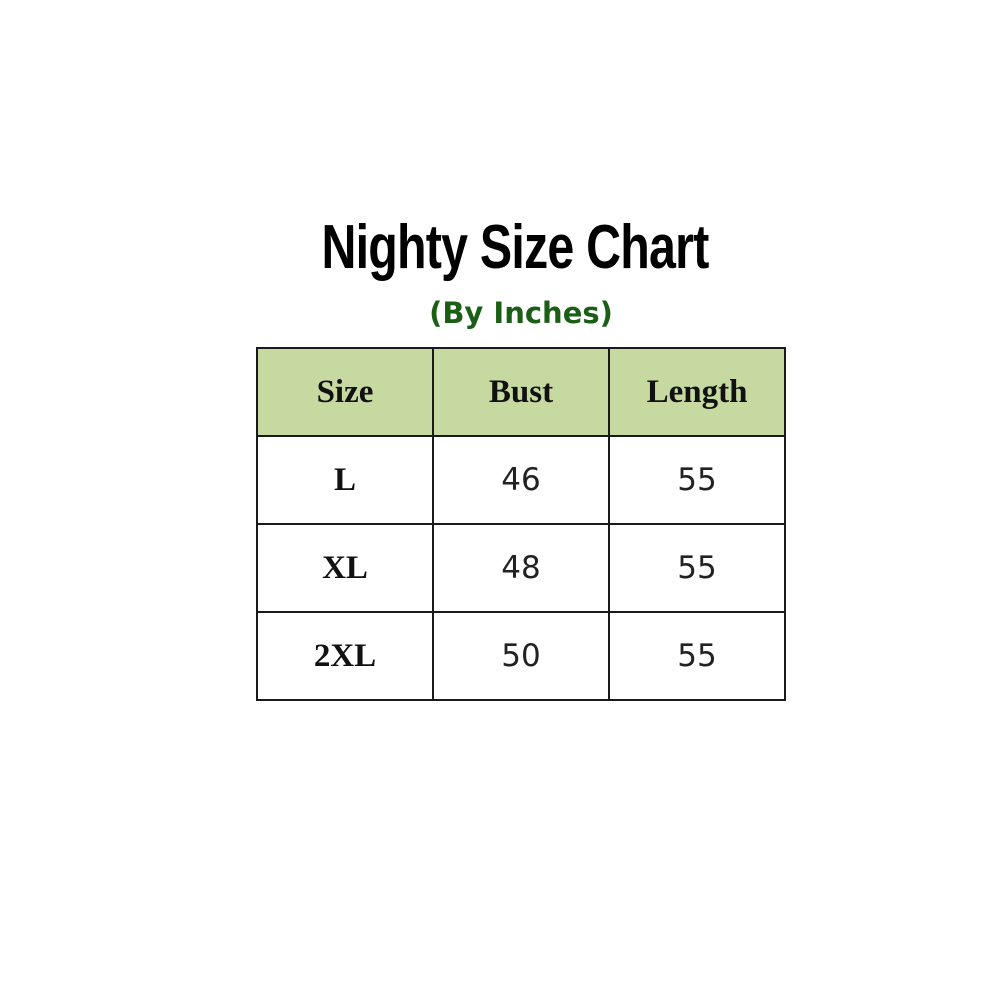  I want to click on page-title: Nighty Size Chart, so click(515, 247).